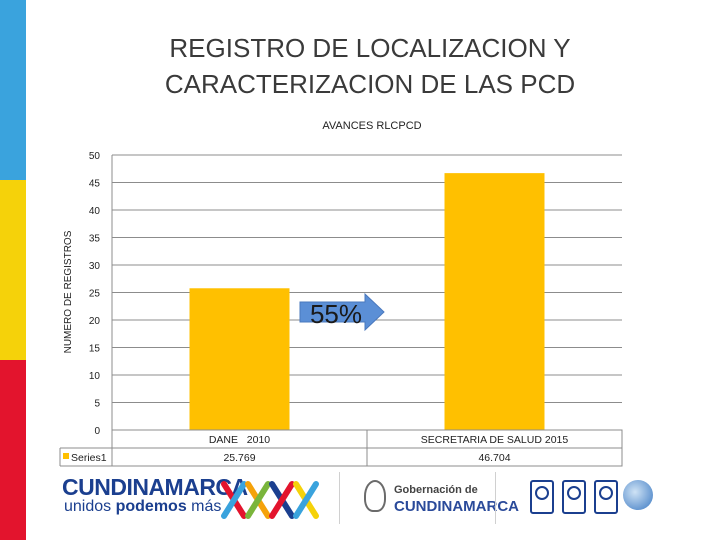 This screenshot has height=540, width=720. What do you see at coordinates (97, 404) in the screenshot?
I see `y-tick-label: 5` at bounding box center [97, 404].